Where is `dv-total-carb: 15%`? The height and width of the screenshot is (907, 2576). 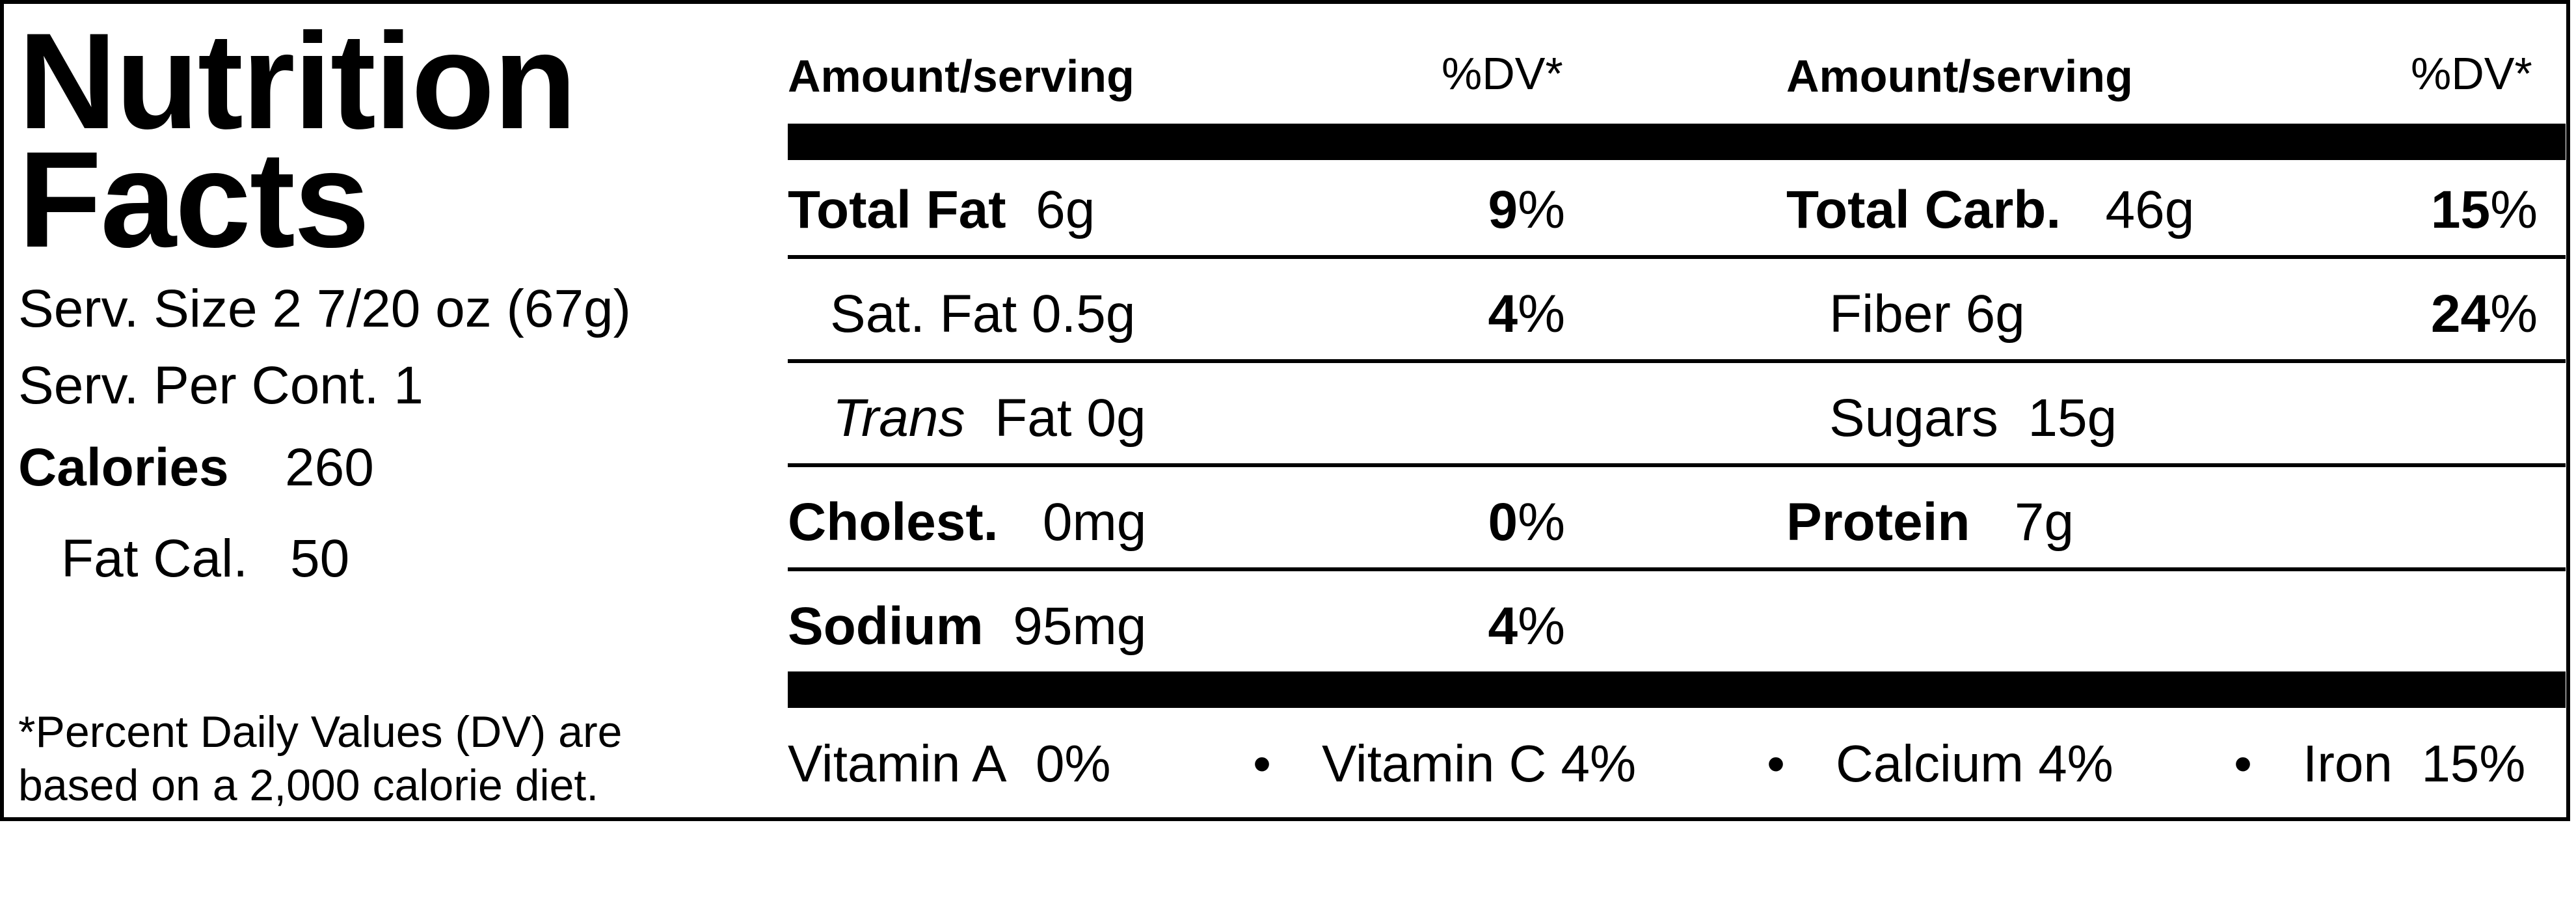
dv-total-carb: 15% is located at coordinates (2473, 210).